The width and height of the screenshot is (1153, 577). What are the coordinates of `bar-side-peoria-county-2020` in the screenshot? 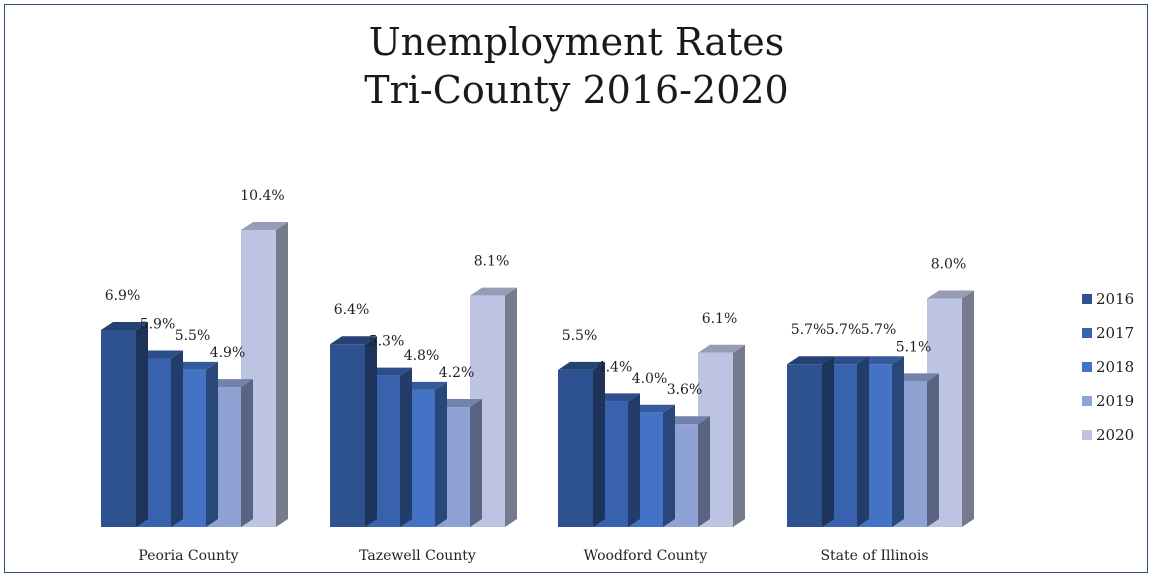 It's located at (282, 374).